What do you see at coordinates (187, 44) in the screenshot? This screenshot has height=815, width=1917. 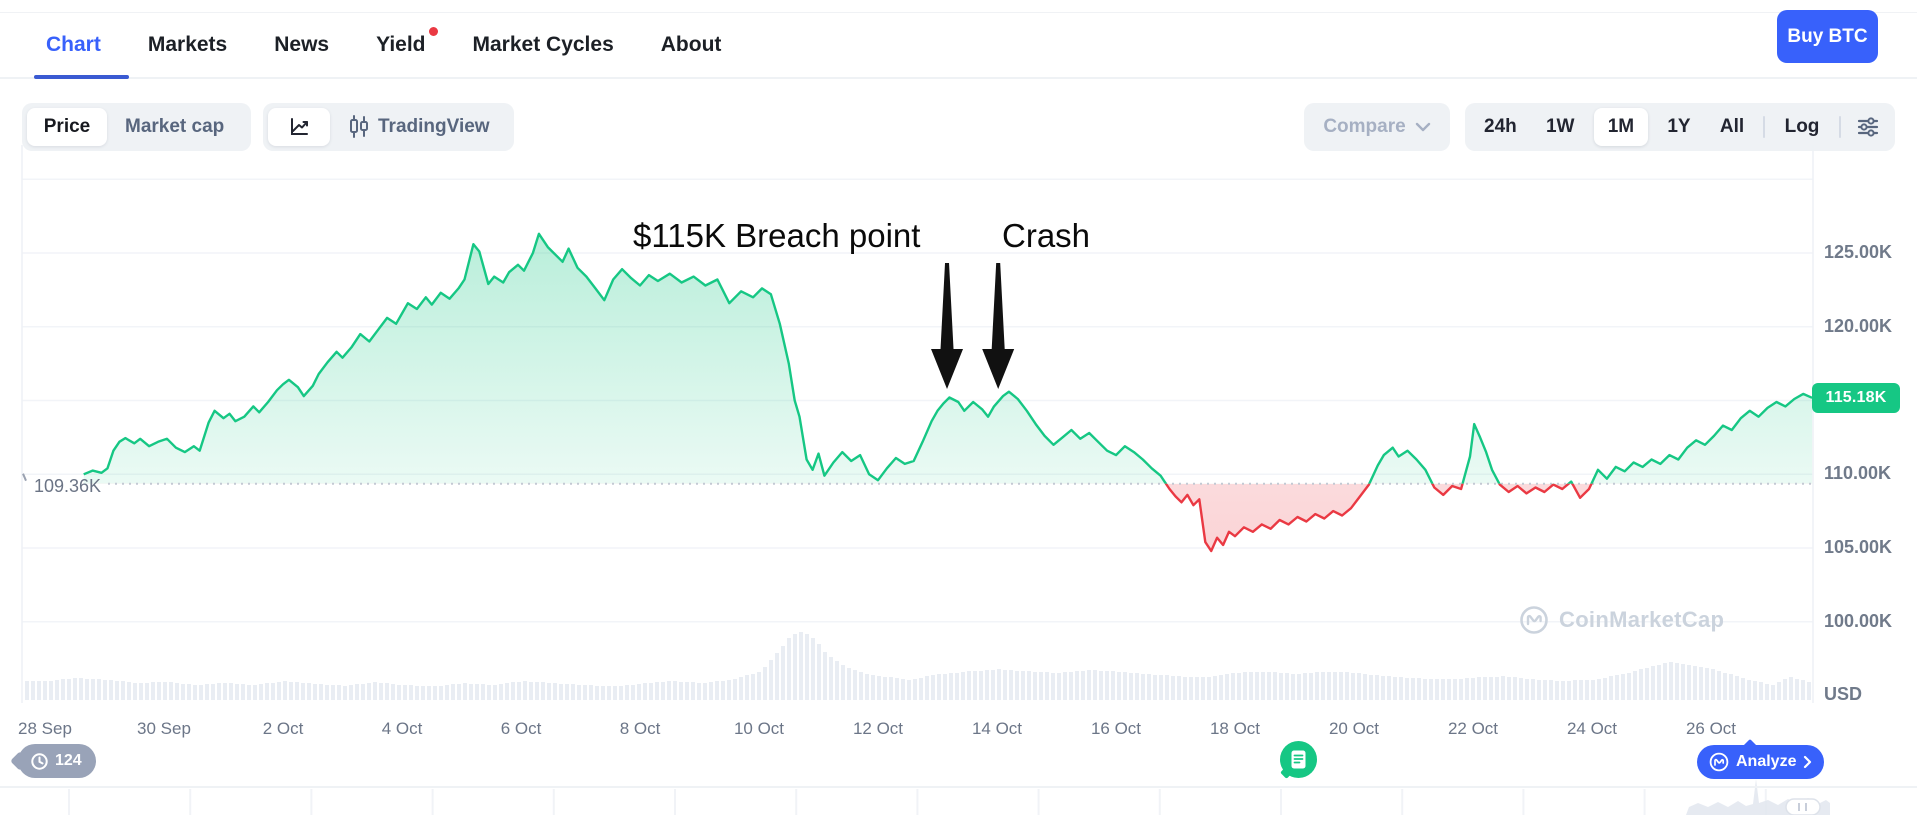 I see `tab-markets: Markets` at bounding box center [187, 44].